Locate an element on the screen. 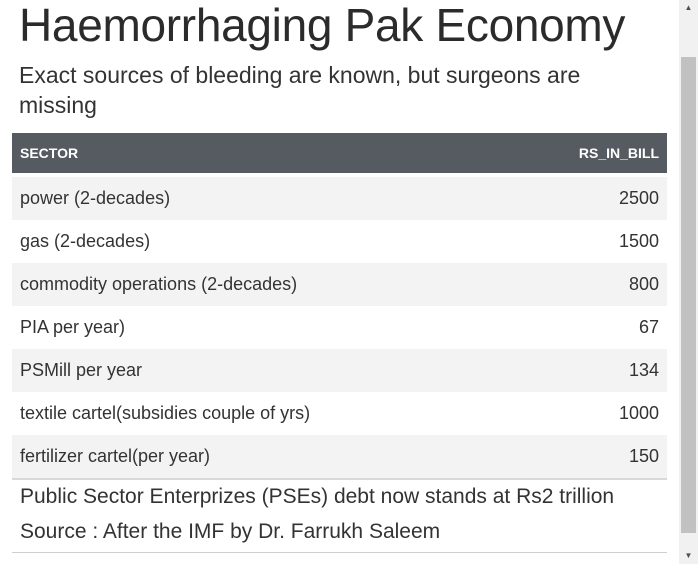 This screenshot has width=698, height=564. scroll-down-arrow-icon: ▼ is located at coordinates (688, 555).